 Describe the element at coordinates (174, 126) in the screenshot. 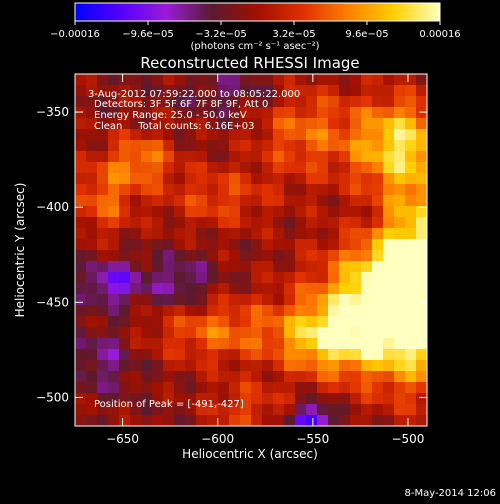

I see `annotation-clean-counts: Clean Total counts: 6.16E+03` at that location.